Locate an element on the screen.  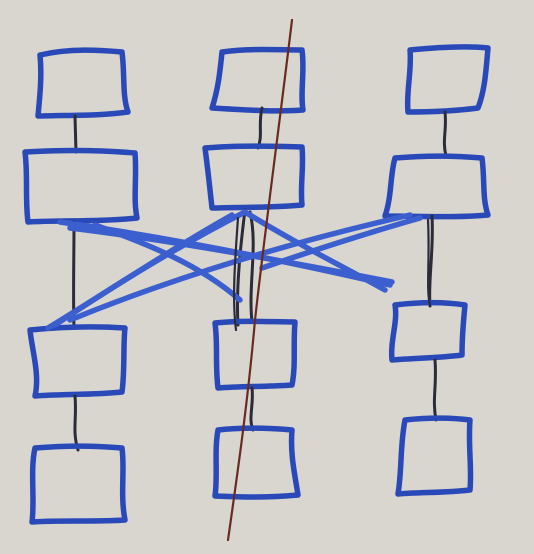
left-third-box is located at coordinates (77, 361).